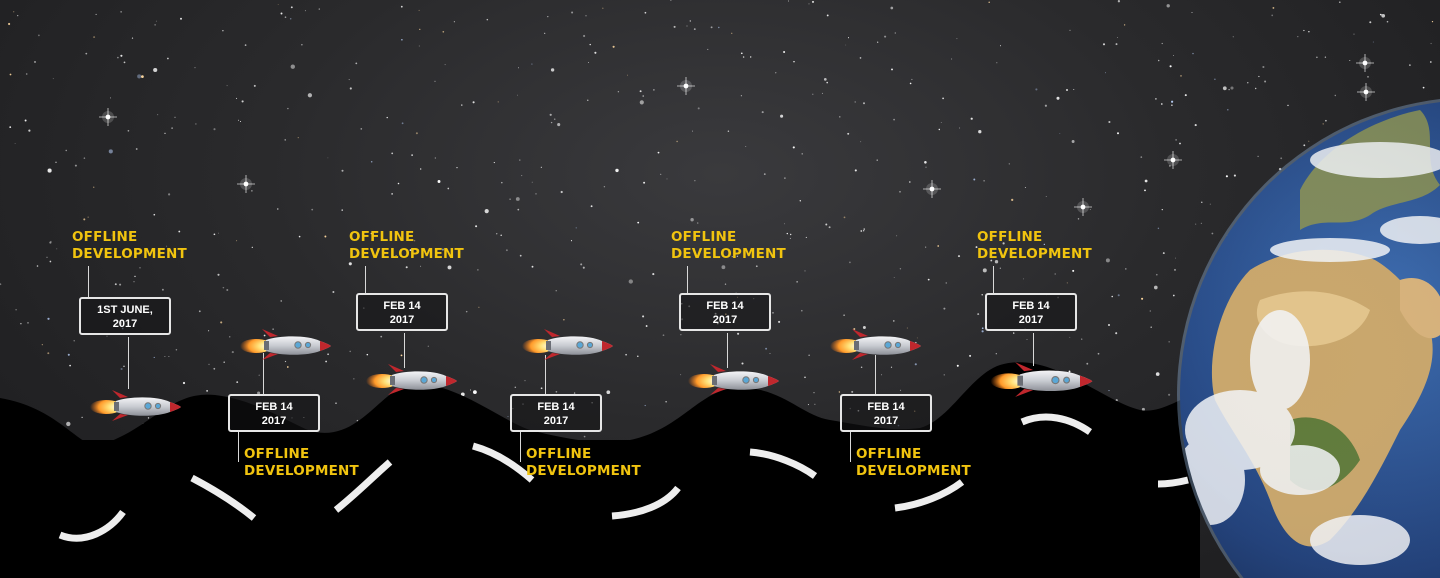 The width and height of the screenshot is (1440, 578). I want to click on road-core, so click(600, 490).